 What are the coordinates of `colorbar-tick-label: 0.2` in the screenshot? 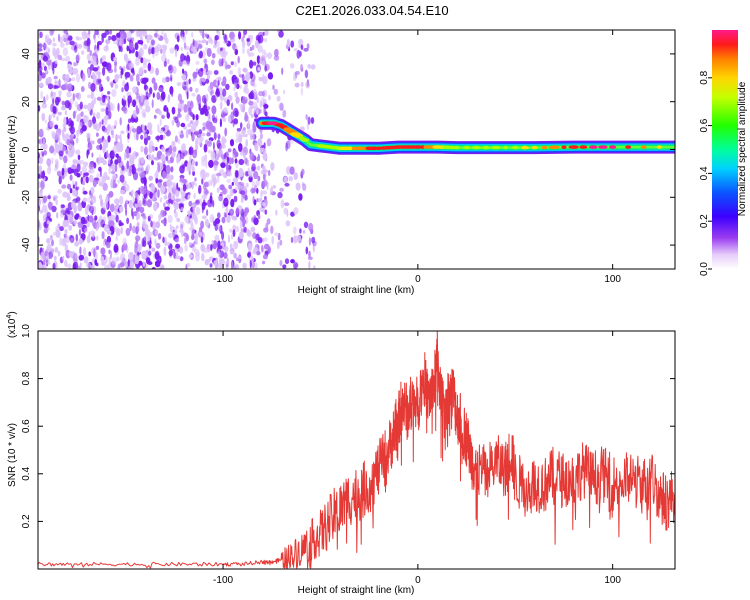 It's located at (704, 221).